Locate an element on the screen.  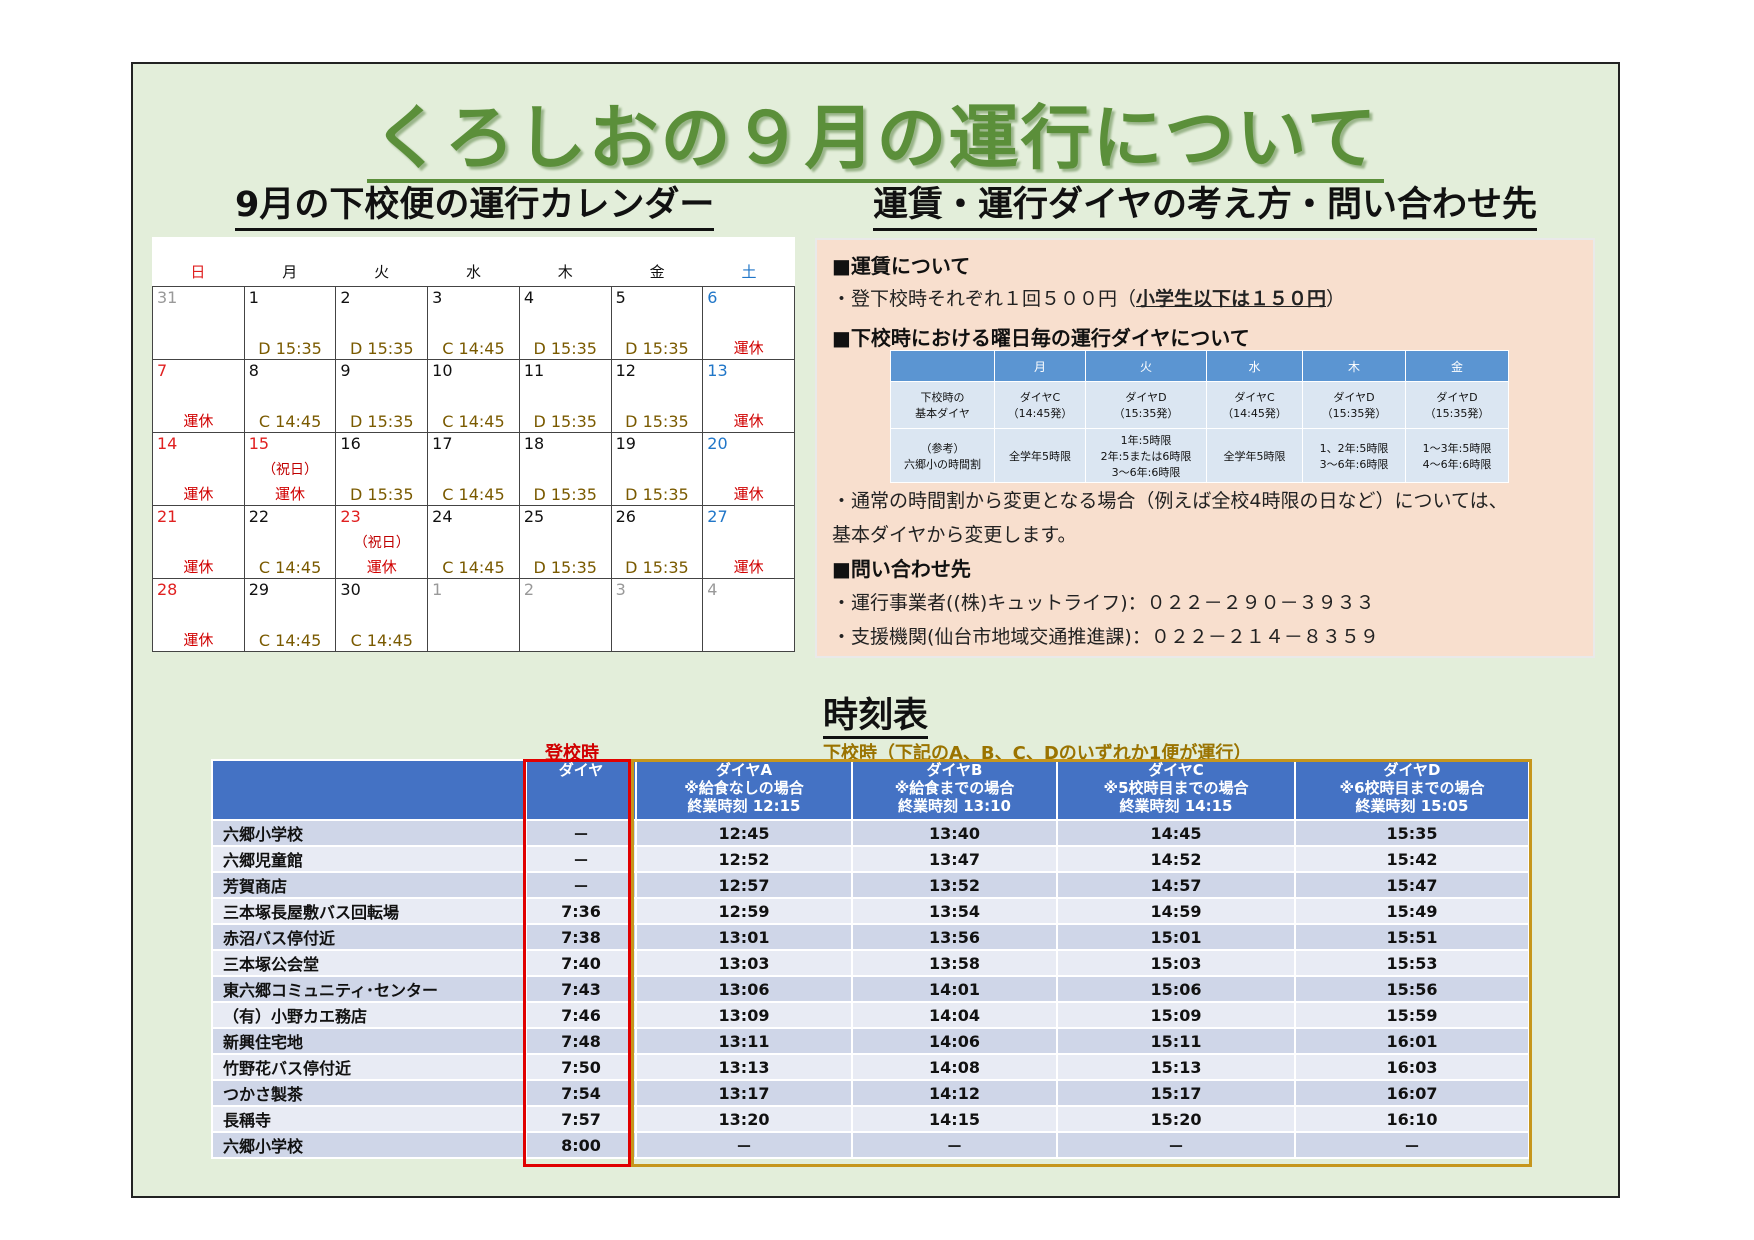
child-fare: 小学生以下は１５０円 is located at coordinates (1231, 299).